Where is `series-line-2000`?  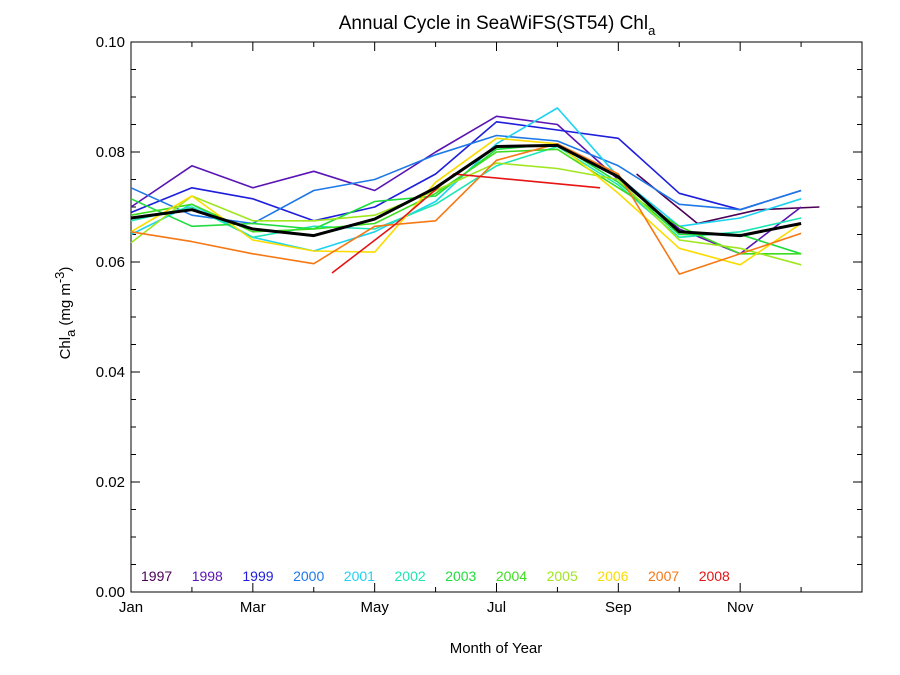
series-line-2000 is located at coordinates (466, 179).